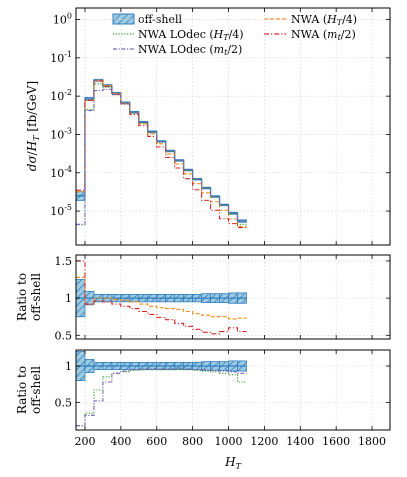  I want to click on y-tick-label: 10⁻², so click(61, 95).